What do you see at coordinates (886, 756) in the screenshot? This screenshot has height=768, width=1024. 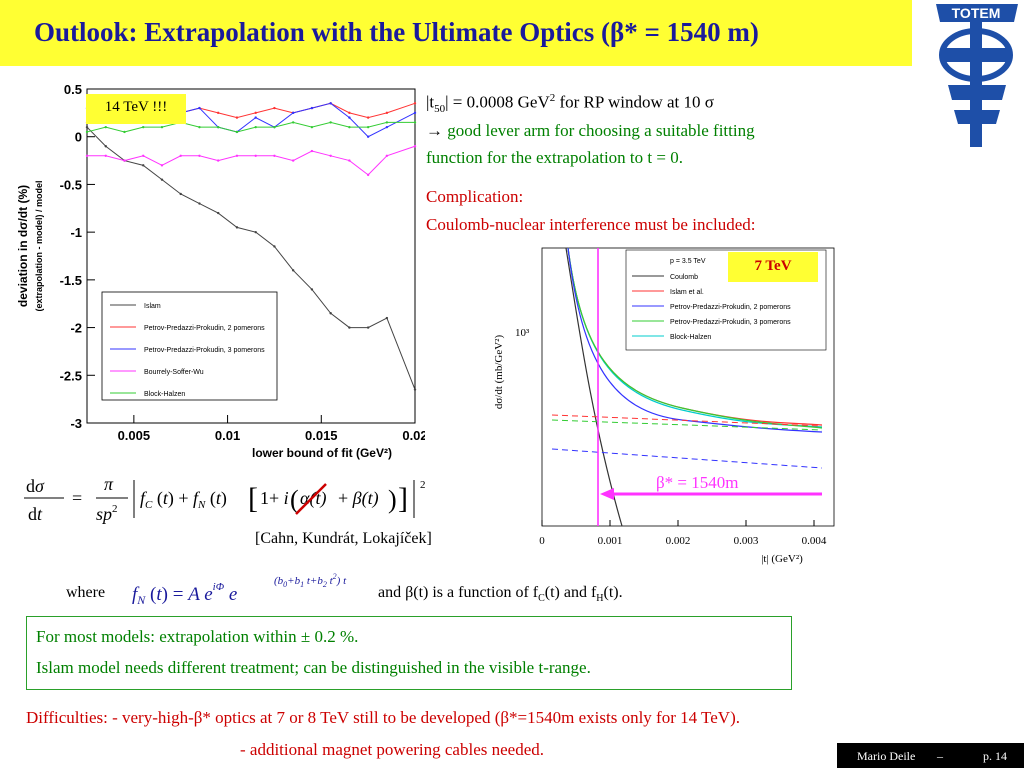 I see `footer-author: Mario Deile` at bounding box center [886, 756].